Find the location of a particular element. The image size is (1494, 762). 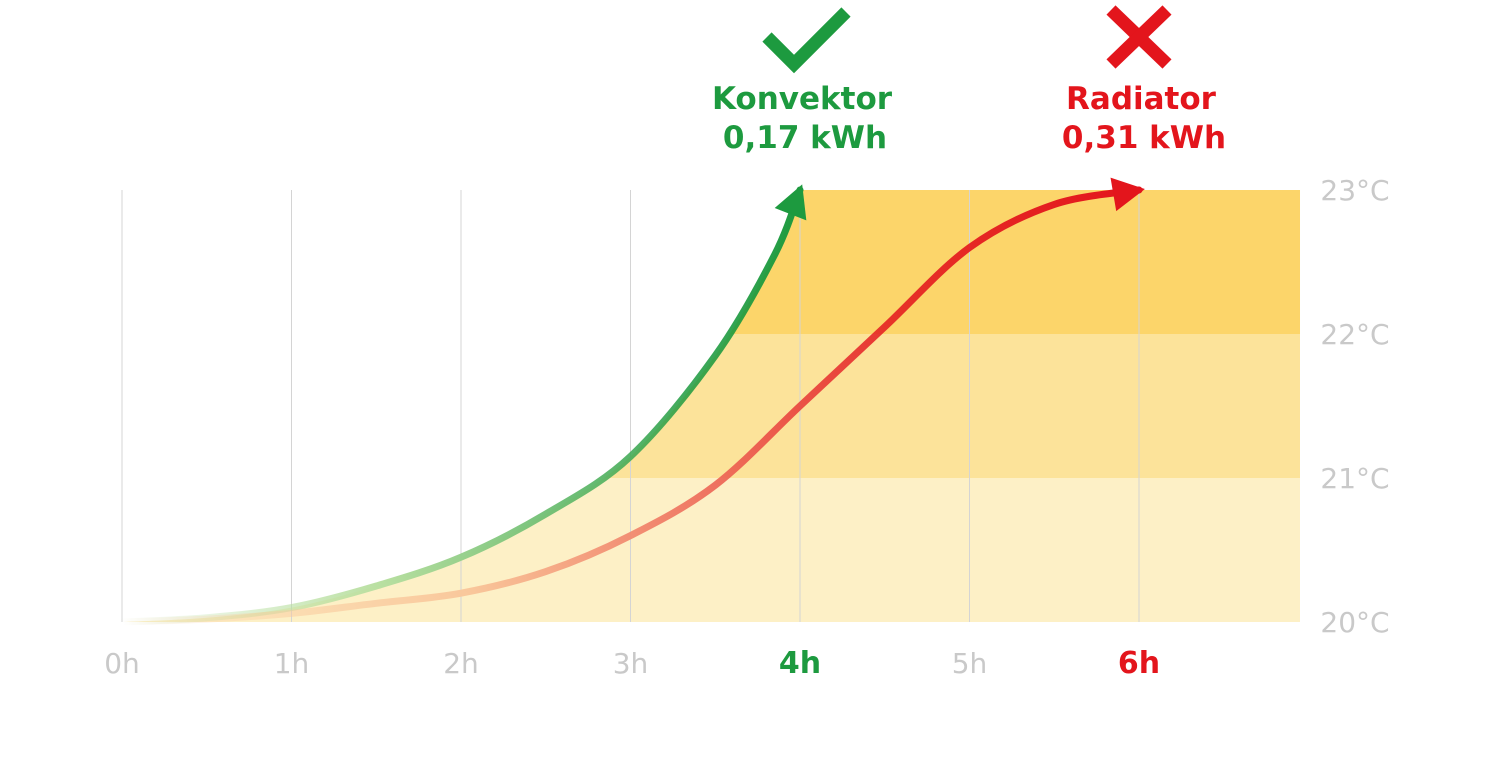

x-tick-label-5: 5h is located at coordinates (970, 663).